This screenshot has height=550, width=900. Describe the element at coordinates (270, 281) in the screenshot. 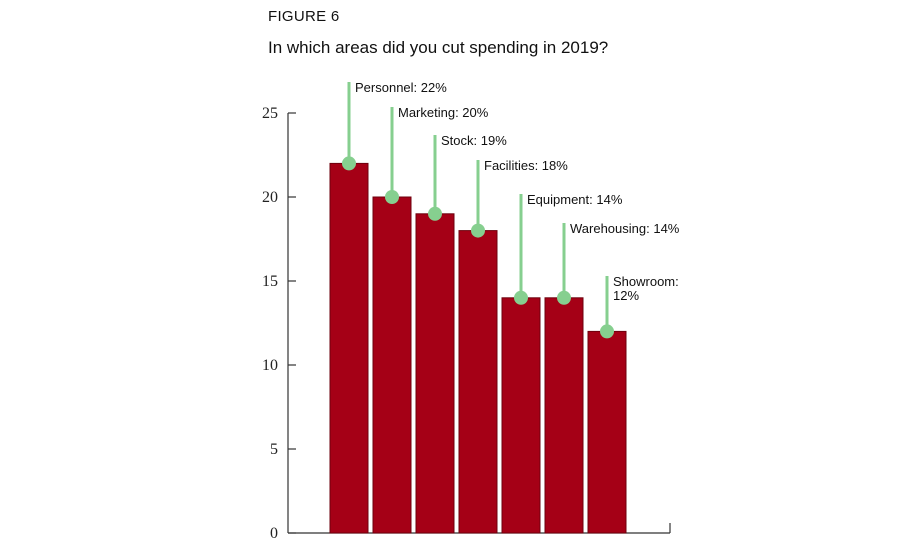

I see `y-tick-label: 15` at that location.